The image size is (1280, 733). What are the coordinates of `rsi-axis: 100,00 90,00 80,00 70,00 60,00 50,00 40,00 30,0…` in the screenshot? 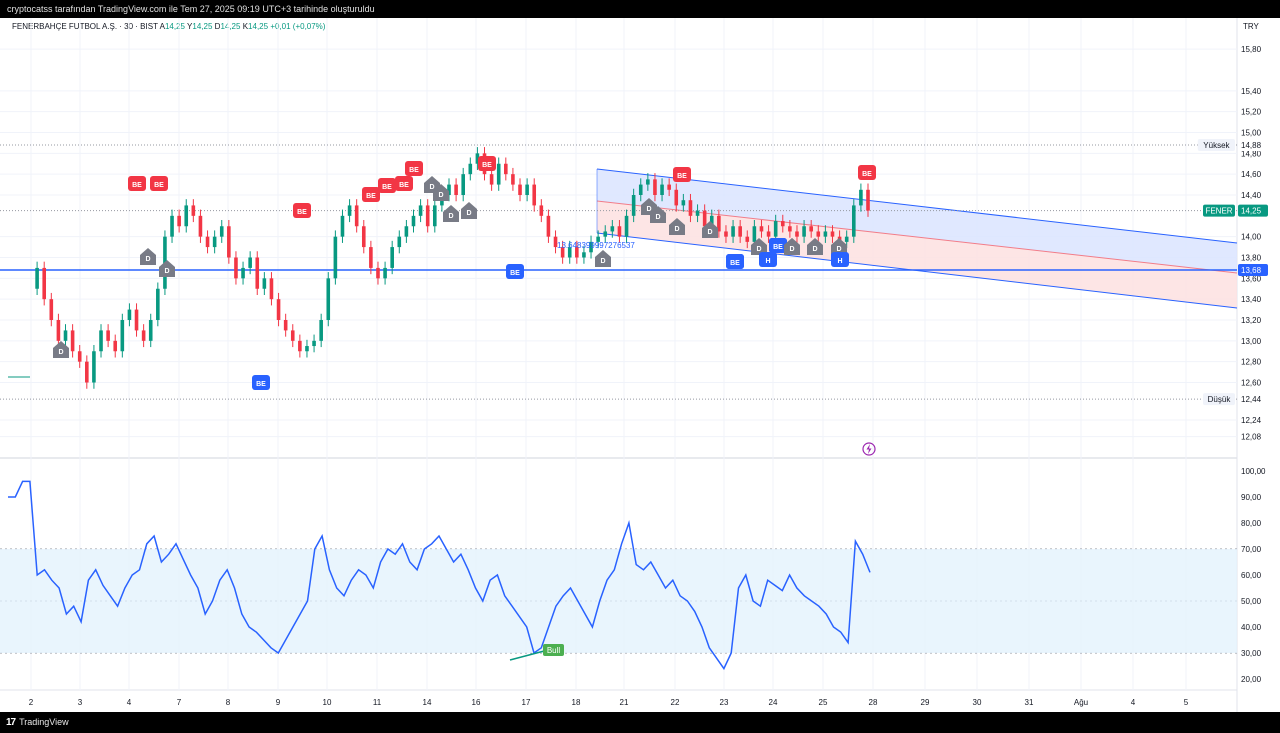 It's located at (1253, 575).